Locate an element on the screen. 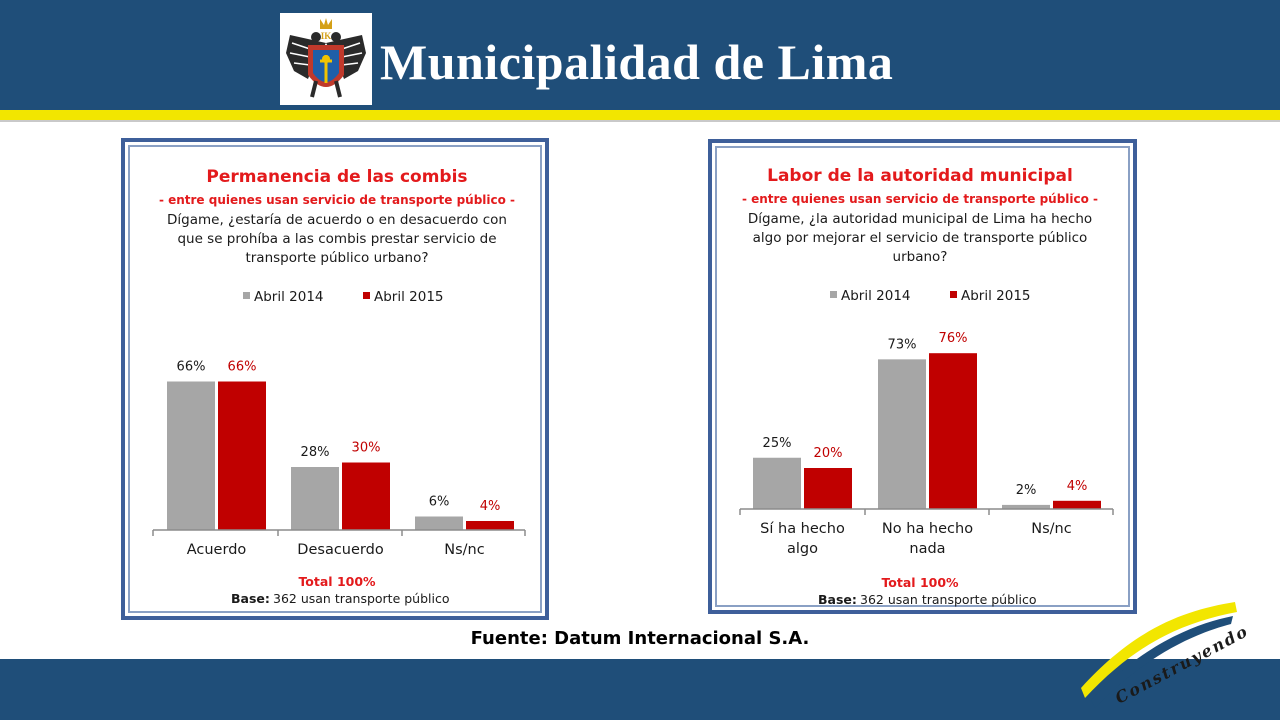 Image resolution: width=1280 pixels, height=725 pixels. data-label: 25% is located at coordinates (777, 443).